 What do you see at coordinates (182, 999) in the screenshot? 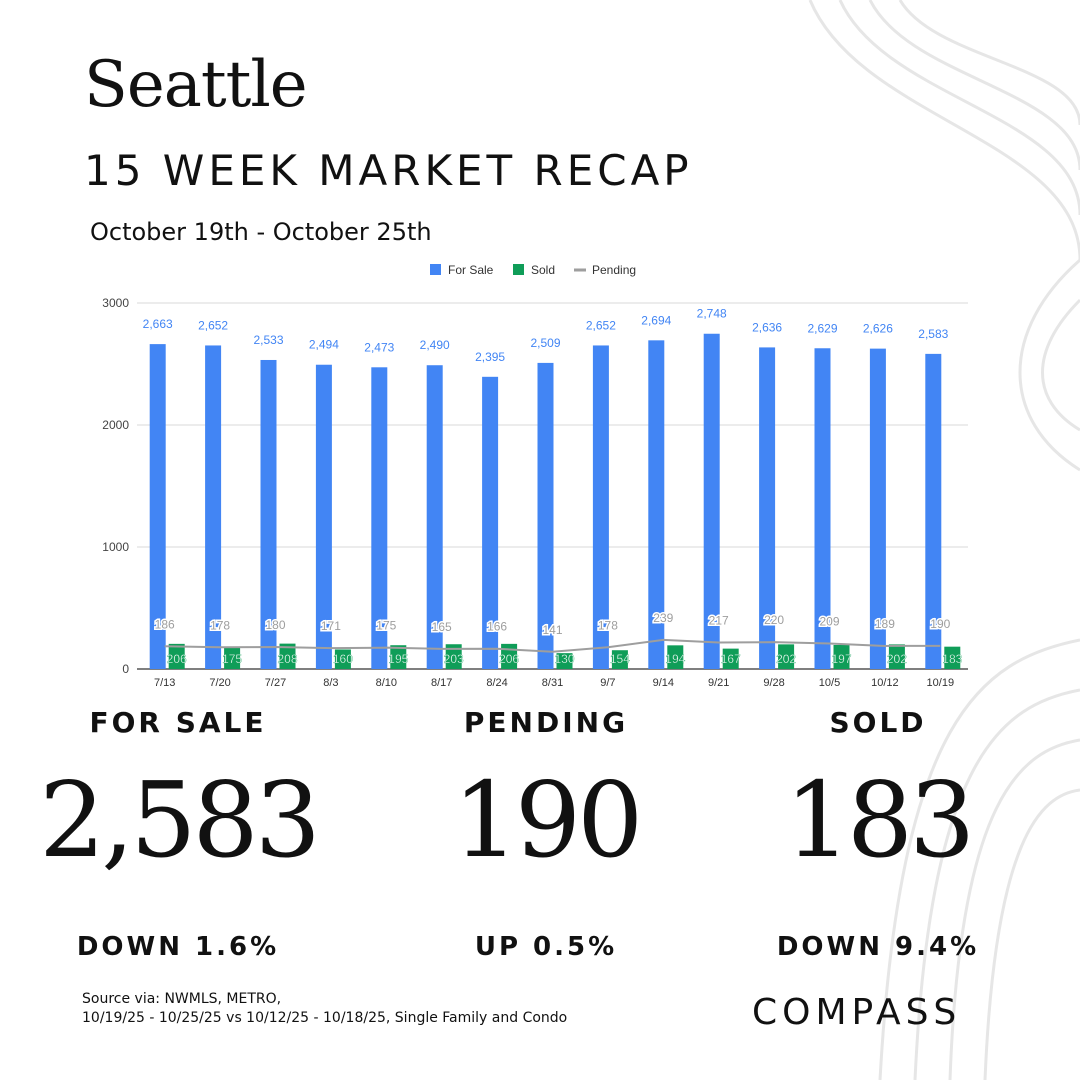
I see `source-line-1: Source via: NWMLS, METRO,` at bounding box center [182, 999].